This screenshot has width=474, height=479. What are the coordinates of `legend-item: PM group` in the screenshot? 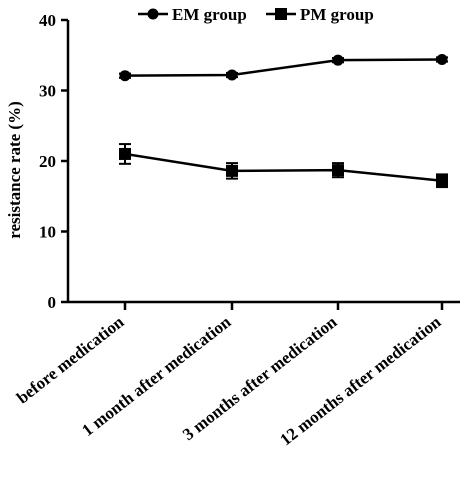 It's located at (320, 14).